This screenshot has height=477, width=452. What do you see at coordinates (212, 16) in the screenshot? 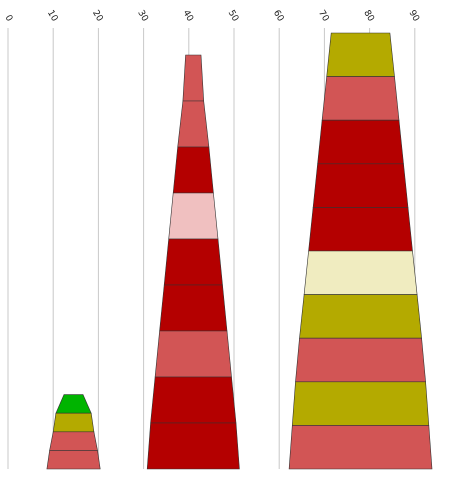
I see `tick-label-layer: 0 10 20 30 40 50 60 70 80 90` at bounding box center [212, 16].